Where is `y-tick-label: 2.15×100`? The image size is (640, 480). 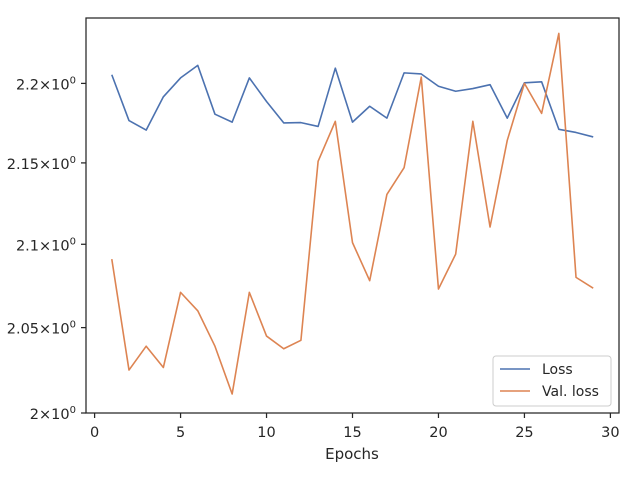
y-tick-label: 2.15×100 is located at coordinates (41, 164).